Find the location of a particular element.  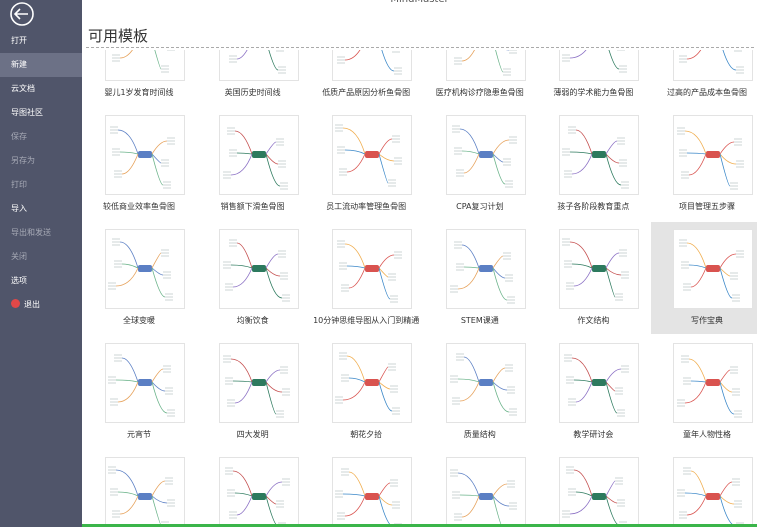

menu-label: 选项 is located at coordinates (19, 280).